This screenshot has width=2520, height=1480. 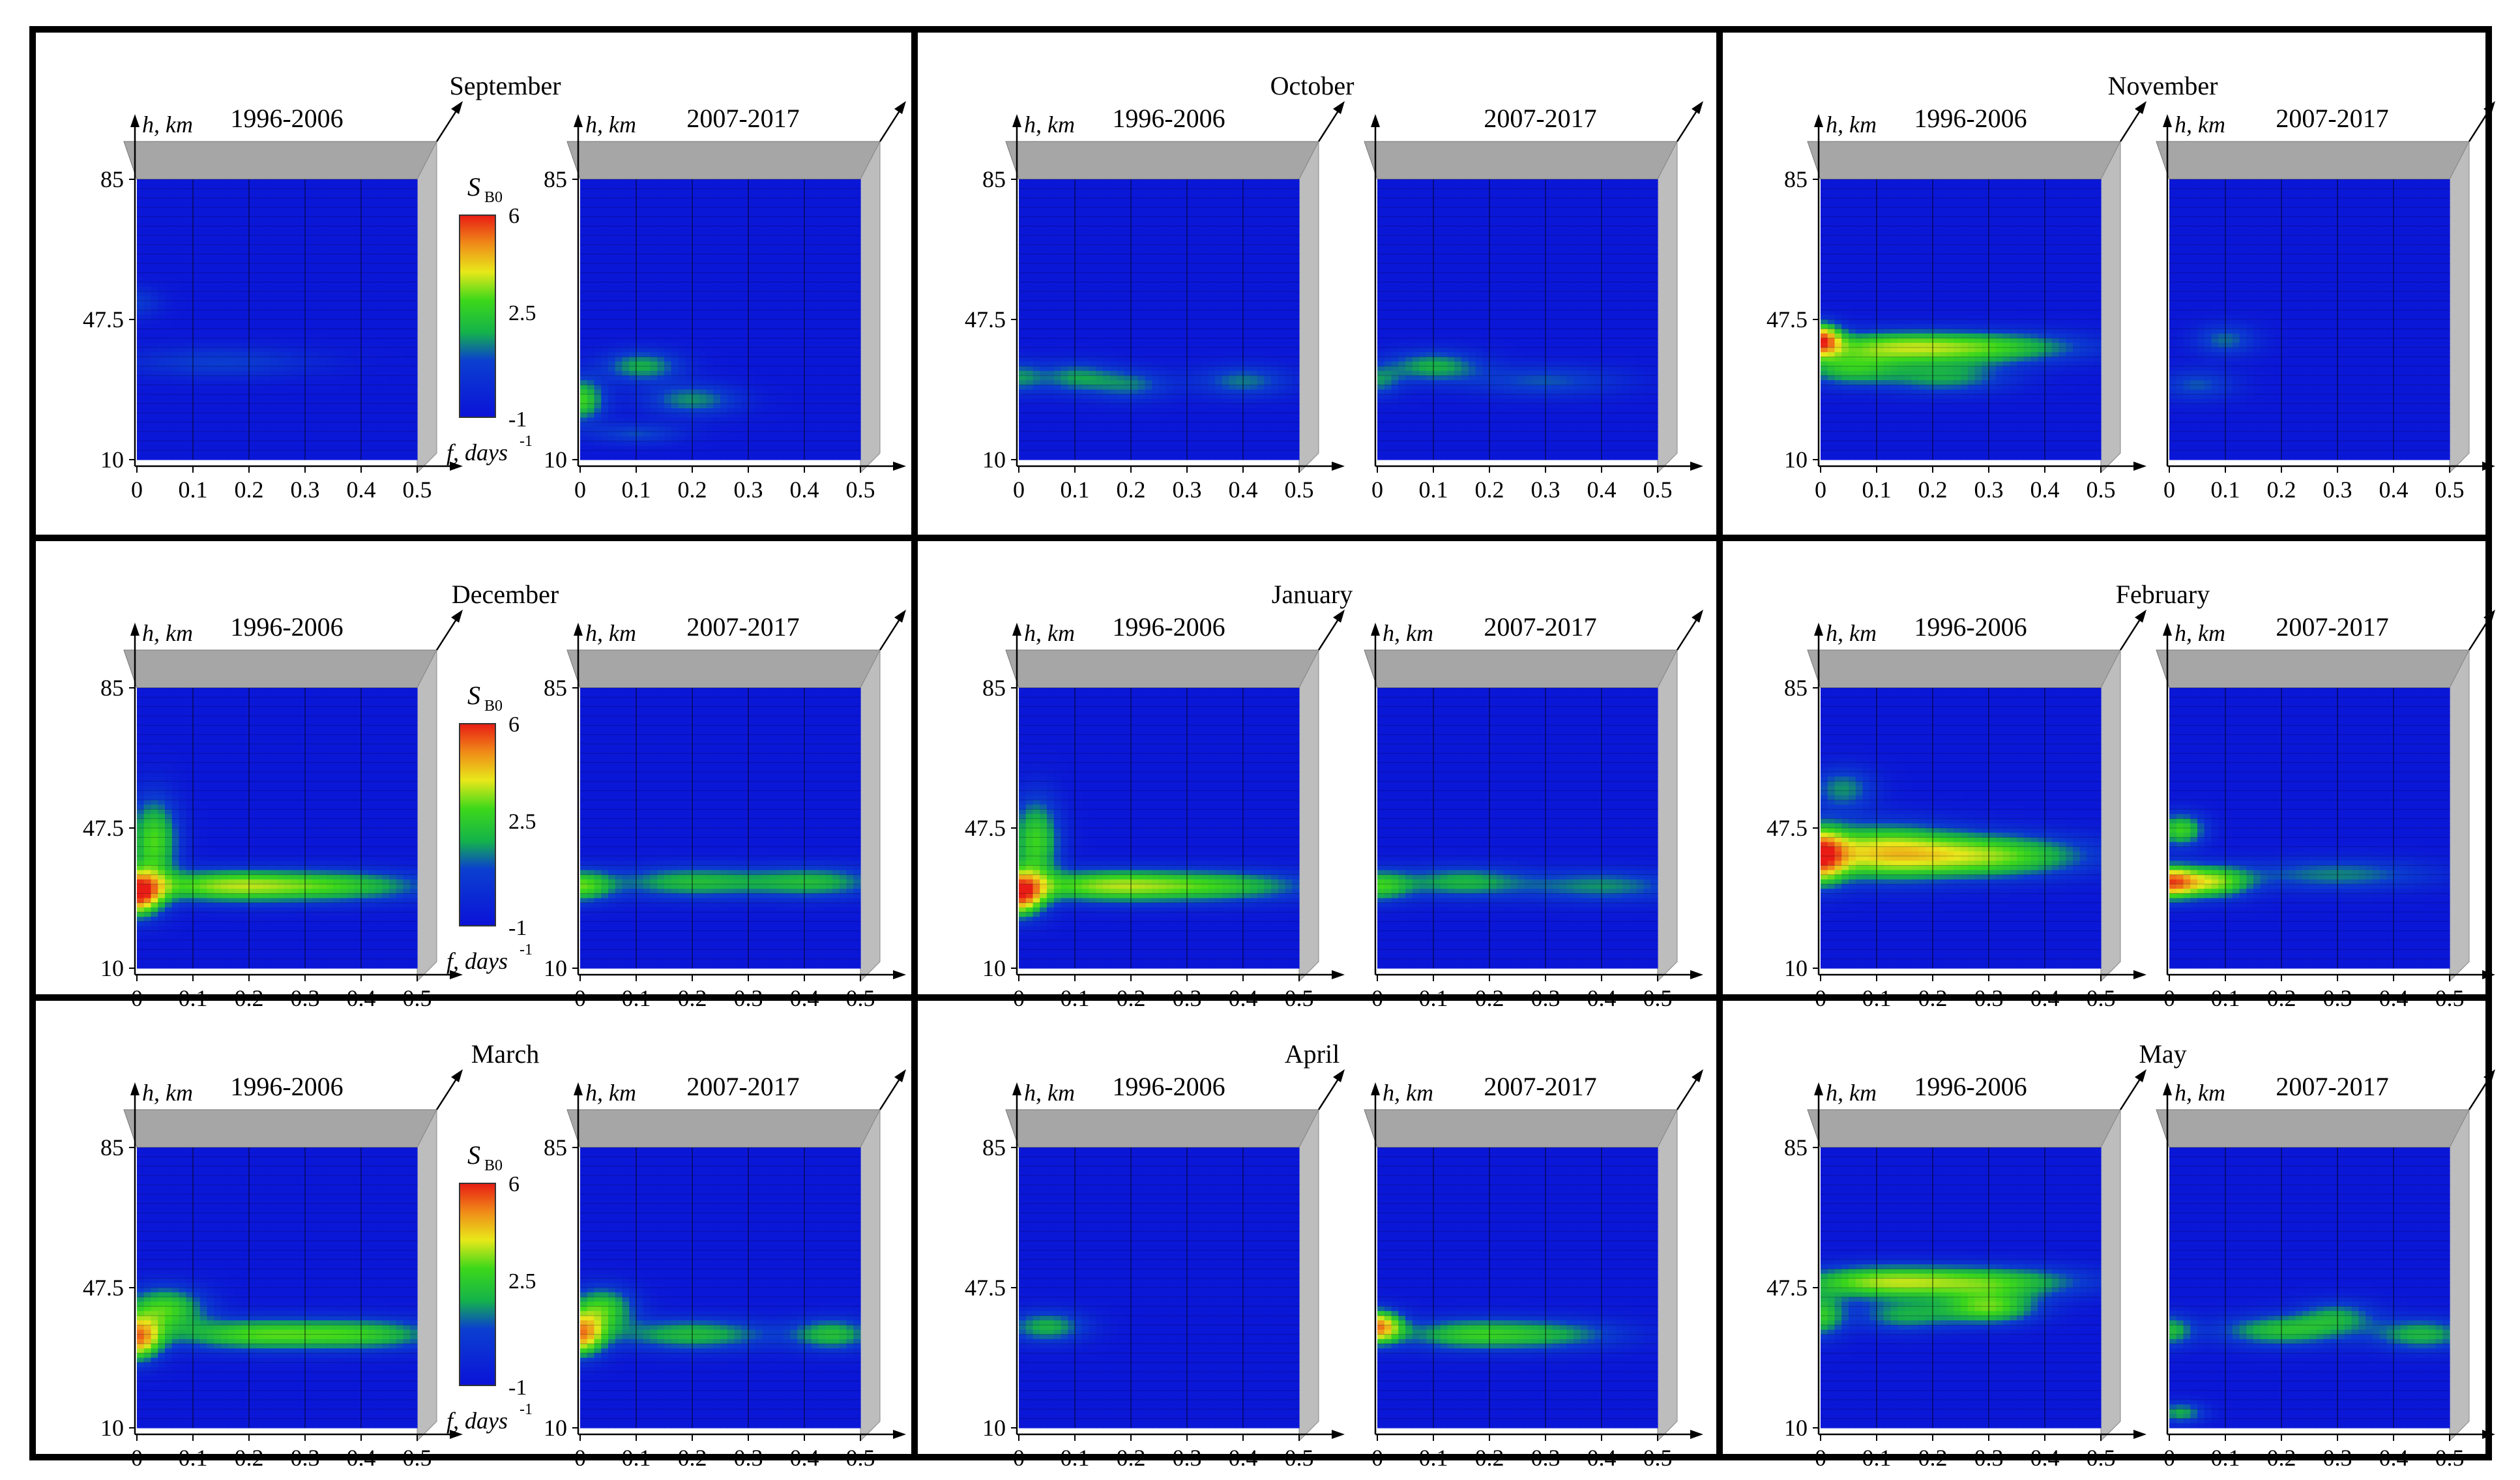 What do you see at coordinates (250, 490) in the screenshot?
I see `x-tick-label: 0.2` at bounding box center [250, 490].